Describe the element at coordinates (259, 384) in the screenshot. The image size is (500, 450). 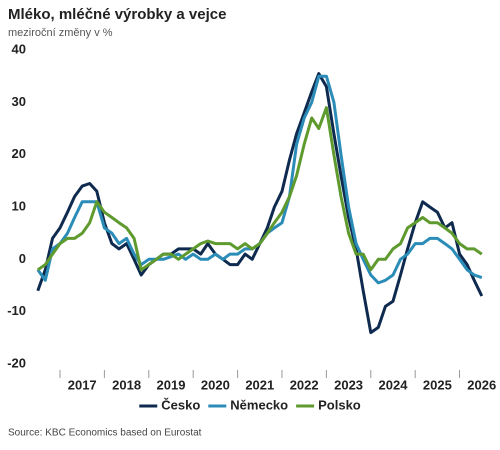
I see `x-tick-label: 2021` at that location.